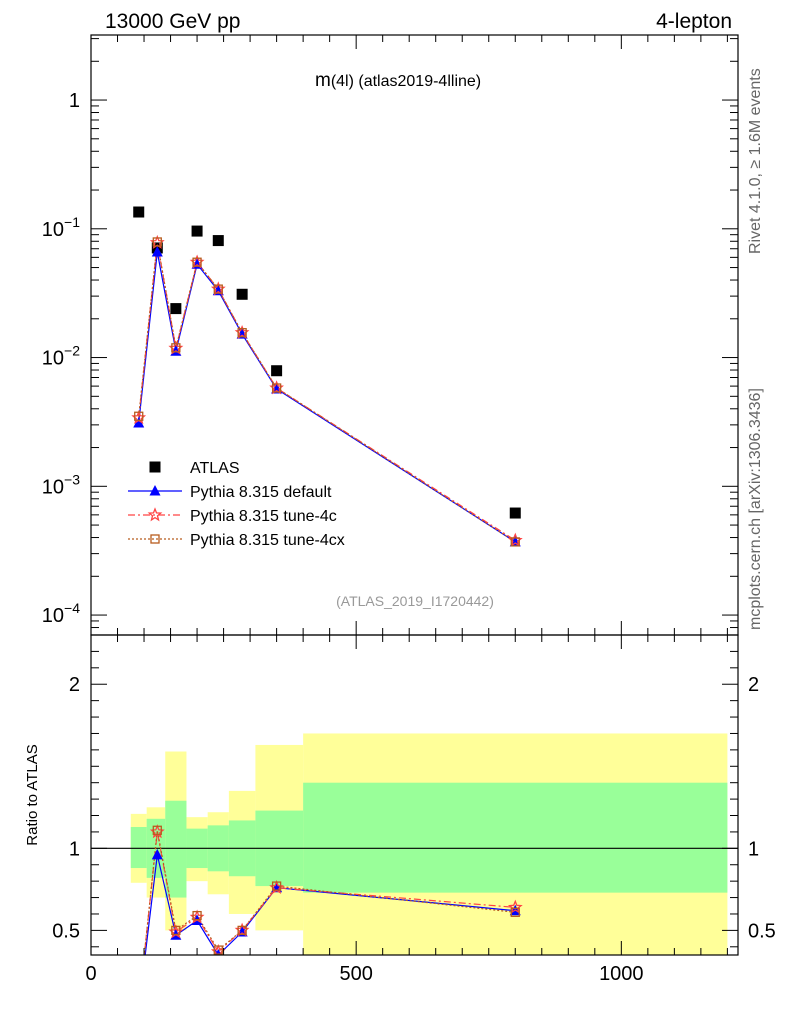  What do you see at coordinates (755, 509) in the screenshot?
I see `mcplots-label: mcplots.cern.ch [arXiv:1306.3436]` at bounding box center [755, 509].